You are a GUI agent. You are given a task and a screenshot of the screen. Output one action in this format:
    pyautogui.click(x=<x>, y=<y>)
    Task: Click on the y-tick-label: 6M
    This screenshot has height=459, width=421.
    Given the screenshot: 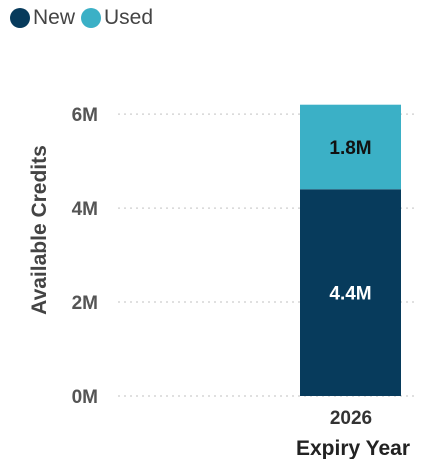 What is the action you would take?
    pyautogui.click(x=85, y=115)
    